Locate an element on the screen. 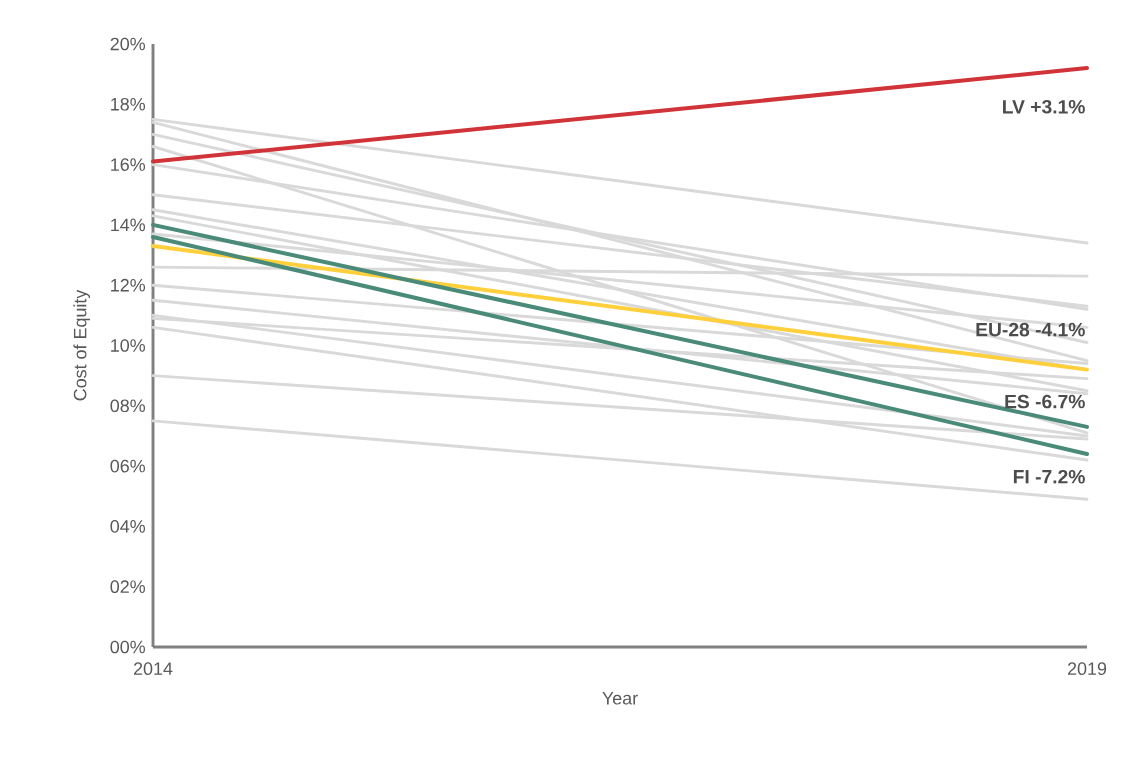  y-tick-label: 04% is located at coordinates (128, 526).